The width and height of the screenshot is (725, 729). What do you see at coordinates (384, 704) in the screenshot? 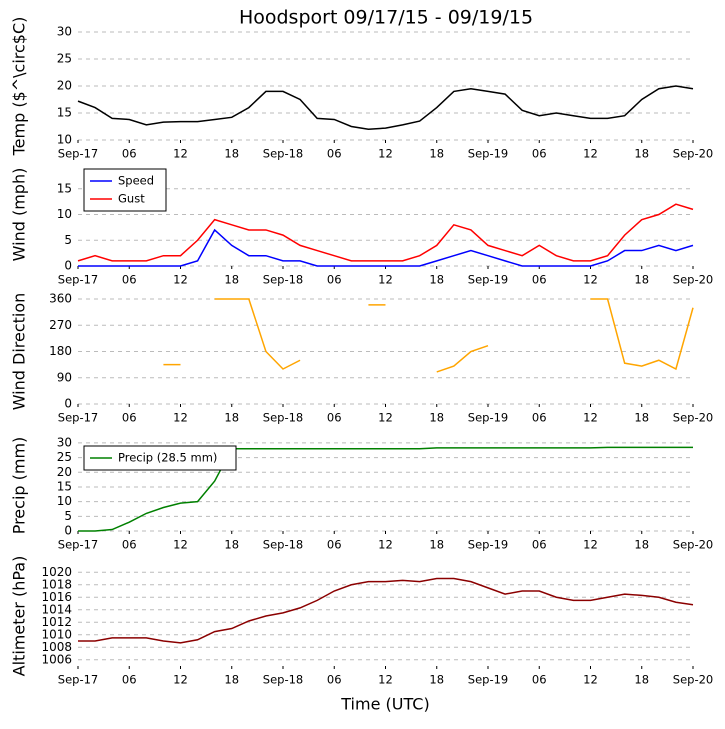
I see `x-axis-label: Time (UTC)` at bounding box center [384, 704].